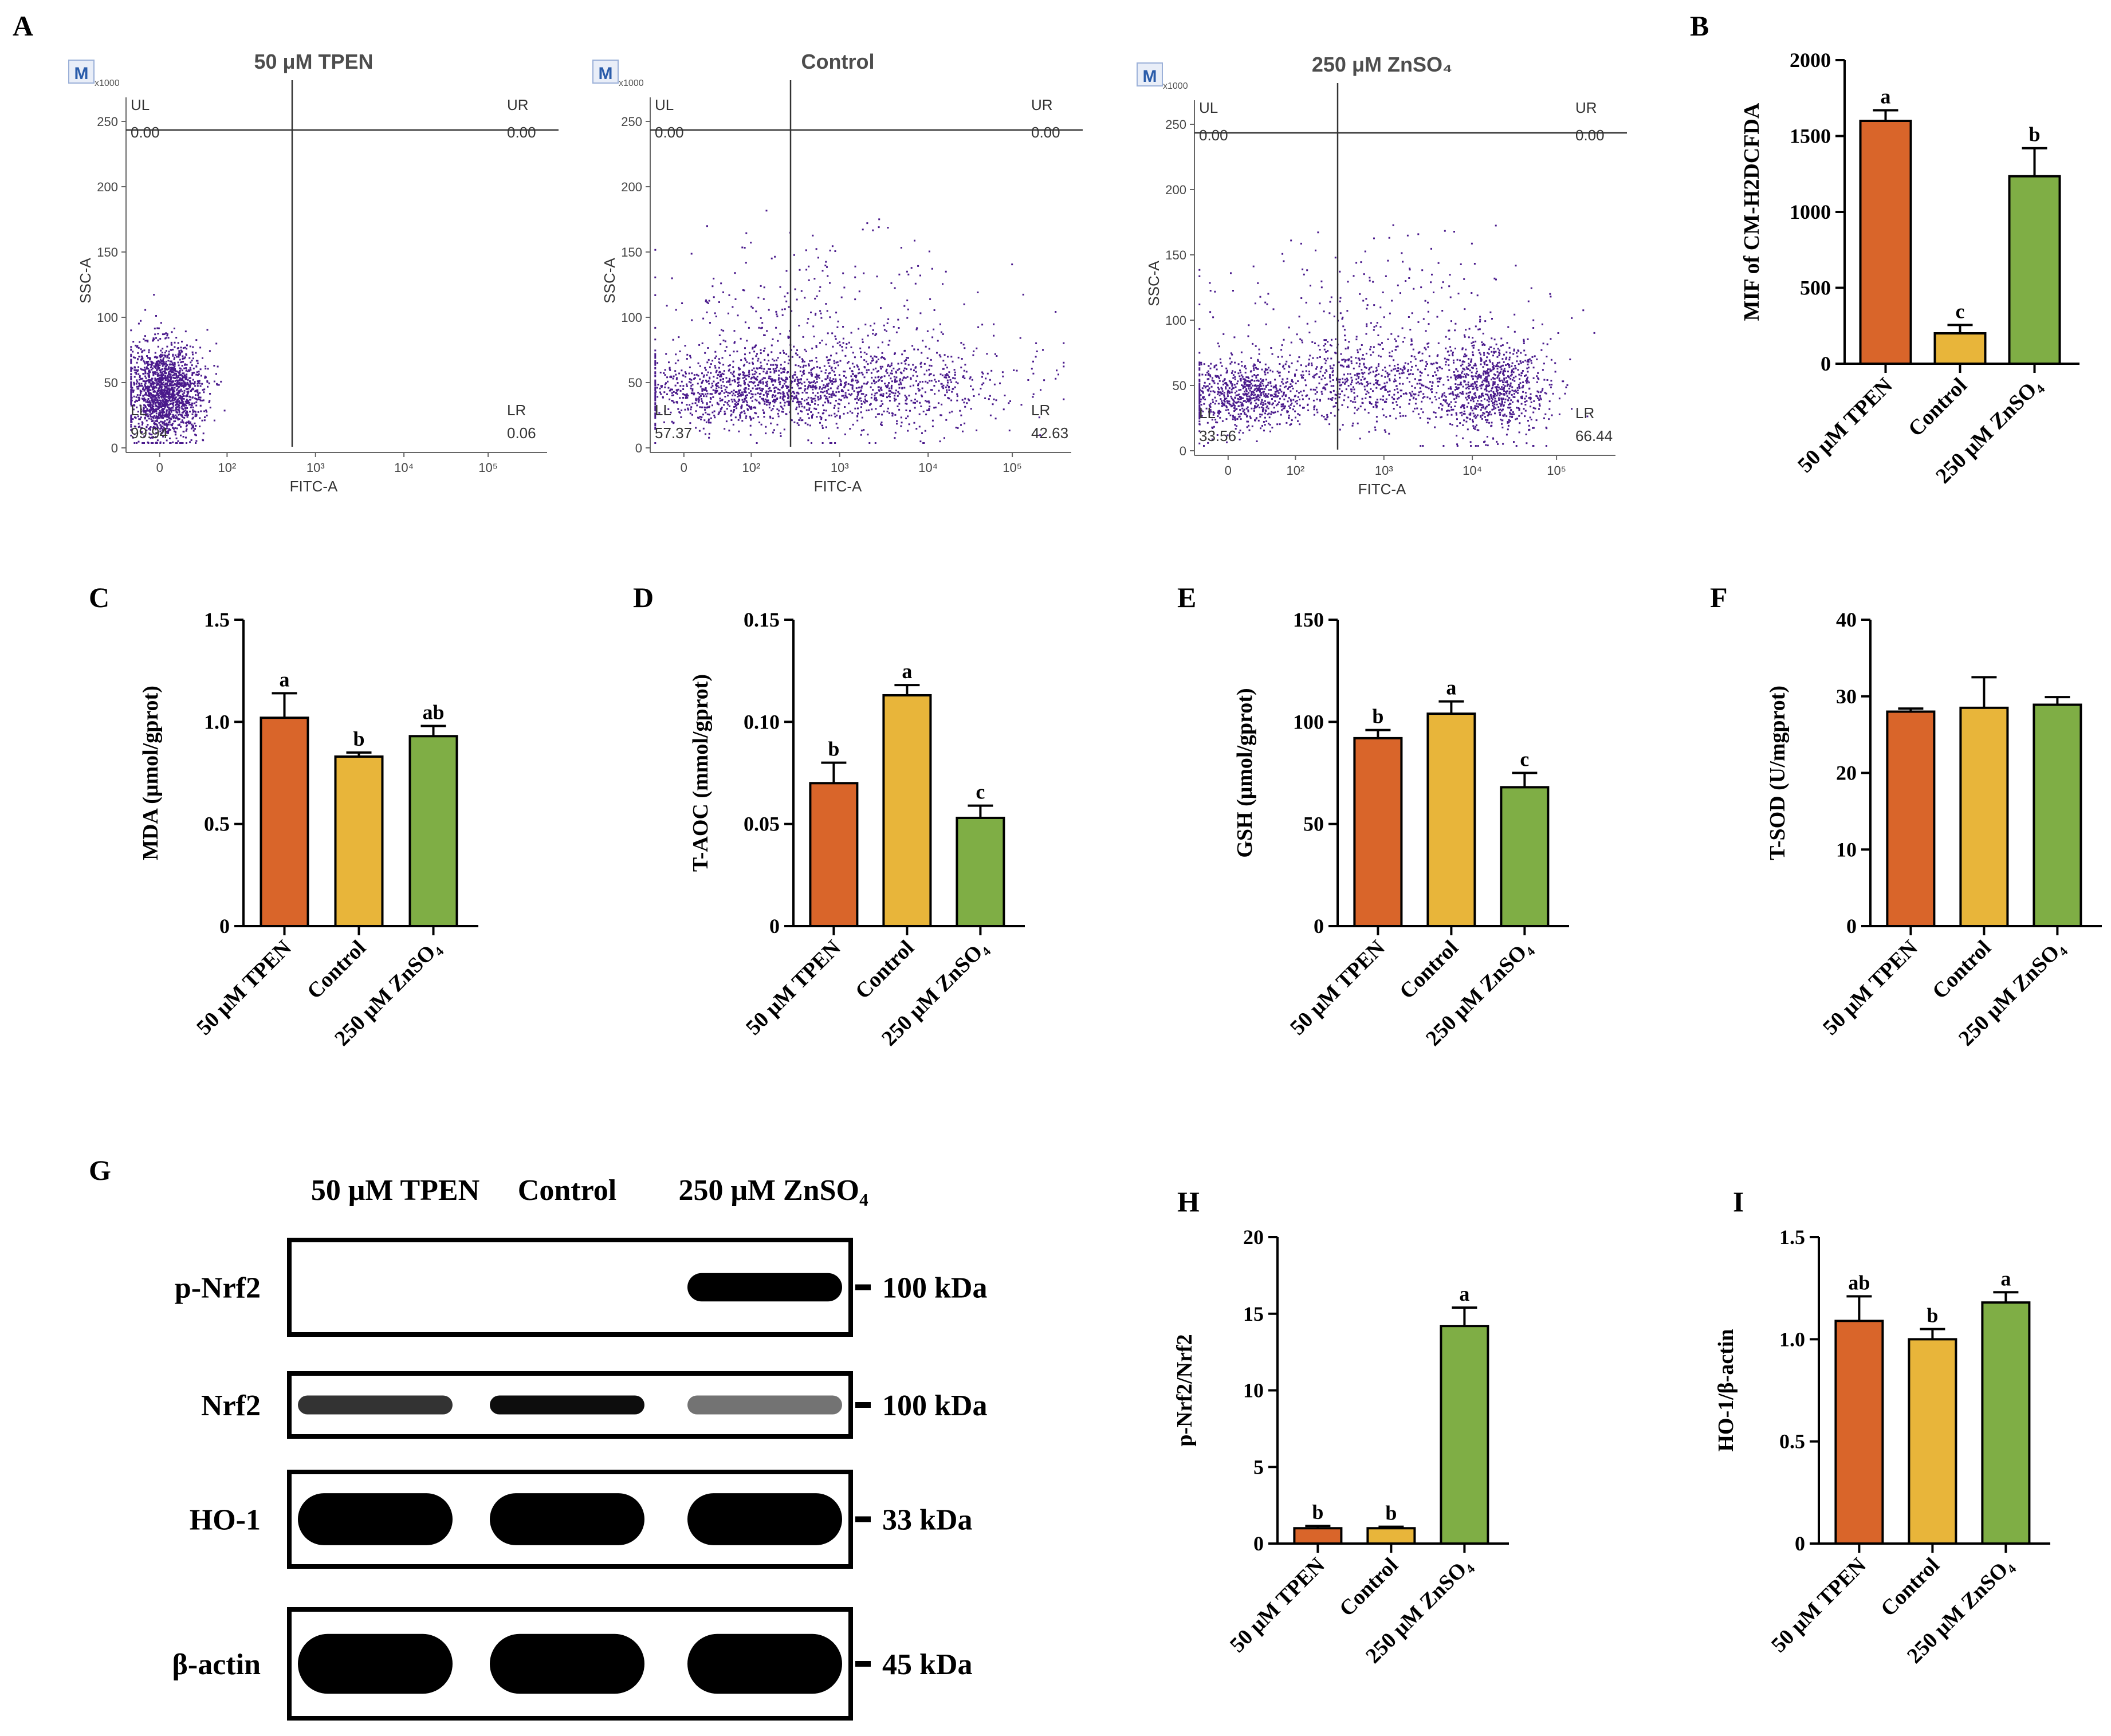 This screenshot has height=1736, width=2111. I want to click on flow-y-tick-label: 250, so click(107, 122).